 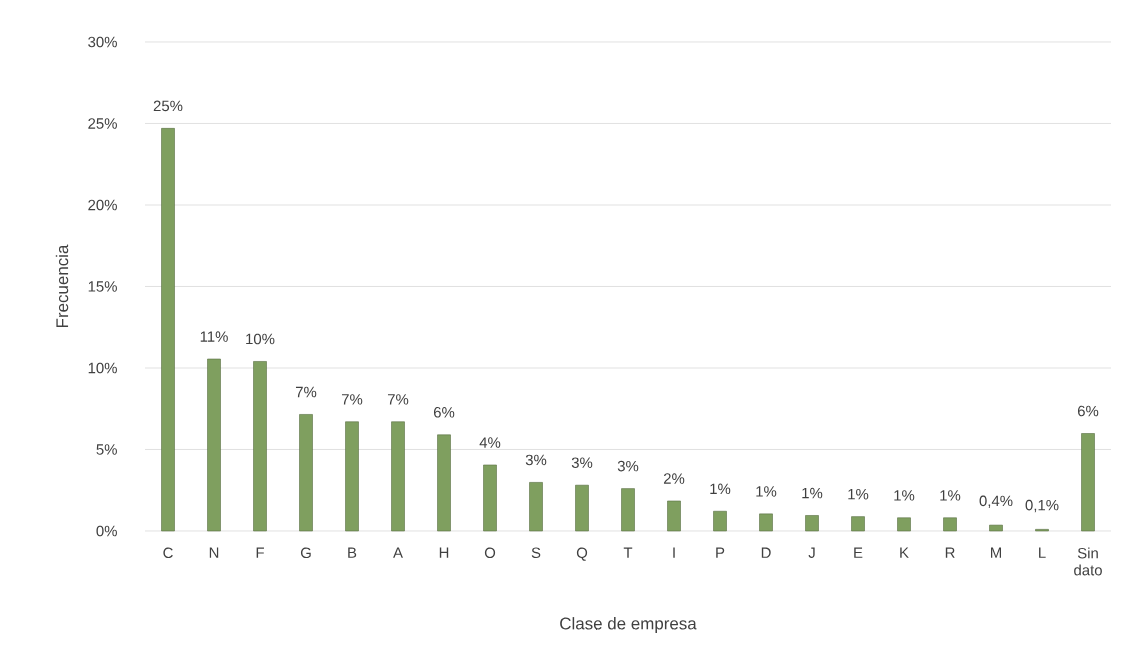 I want to click on x-tick-label: G, so click(x=305, y=553).